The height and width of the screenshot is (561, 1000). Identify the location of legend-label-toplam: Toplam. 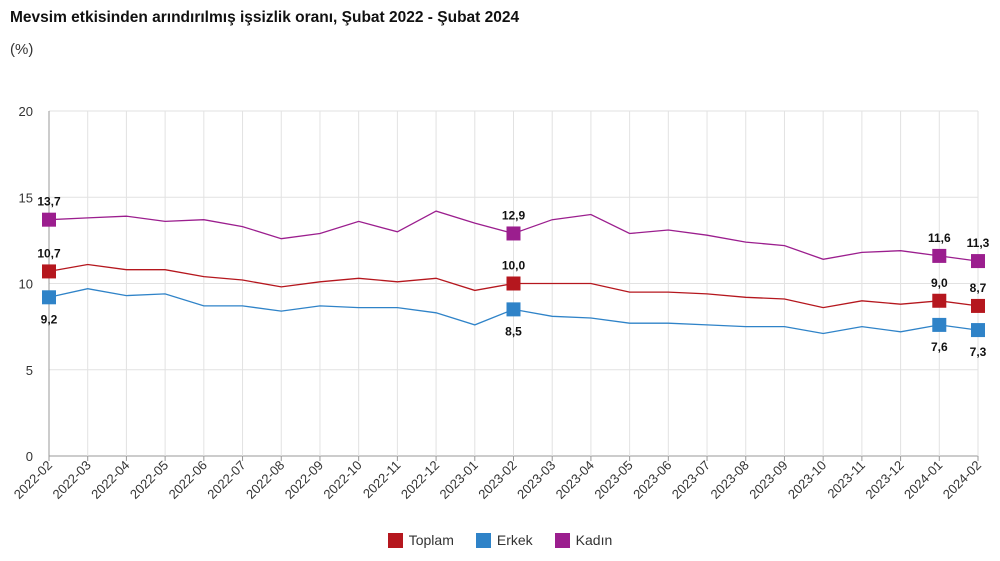
(431, 540).